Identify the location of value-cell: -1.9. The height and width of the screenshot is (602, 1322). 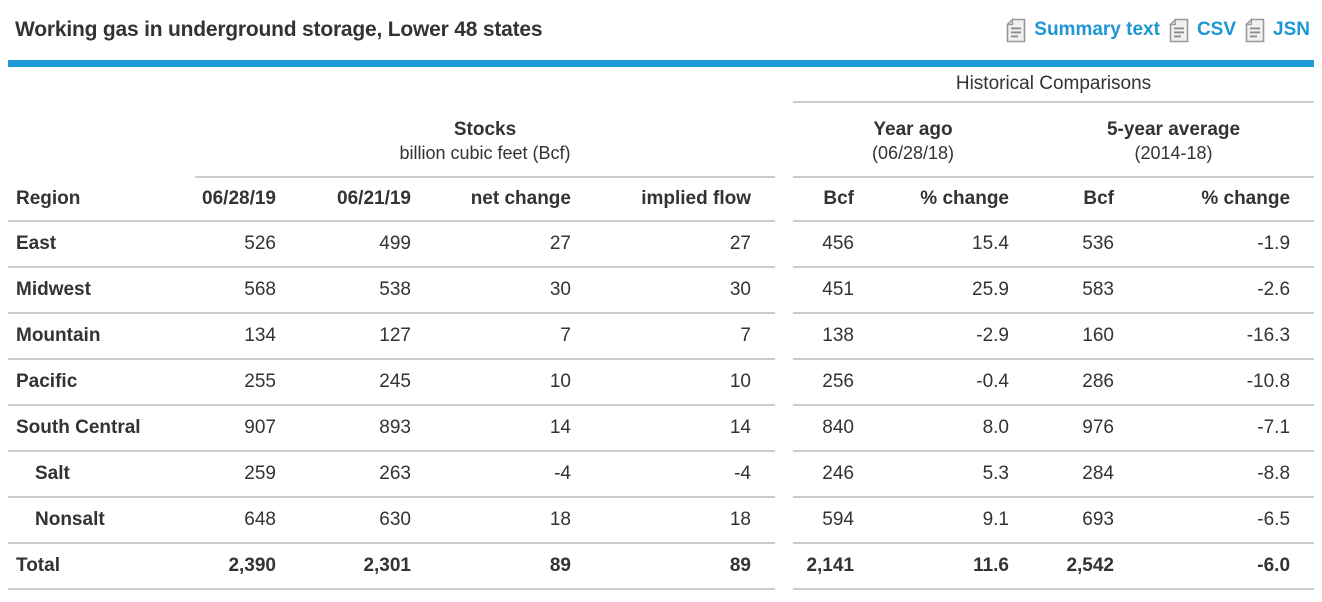
(1226, 244).